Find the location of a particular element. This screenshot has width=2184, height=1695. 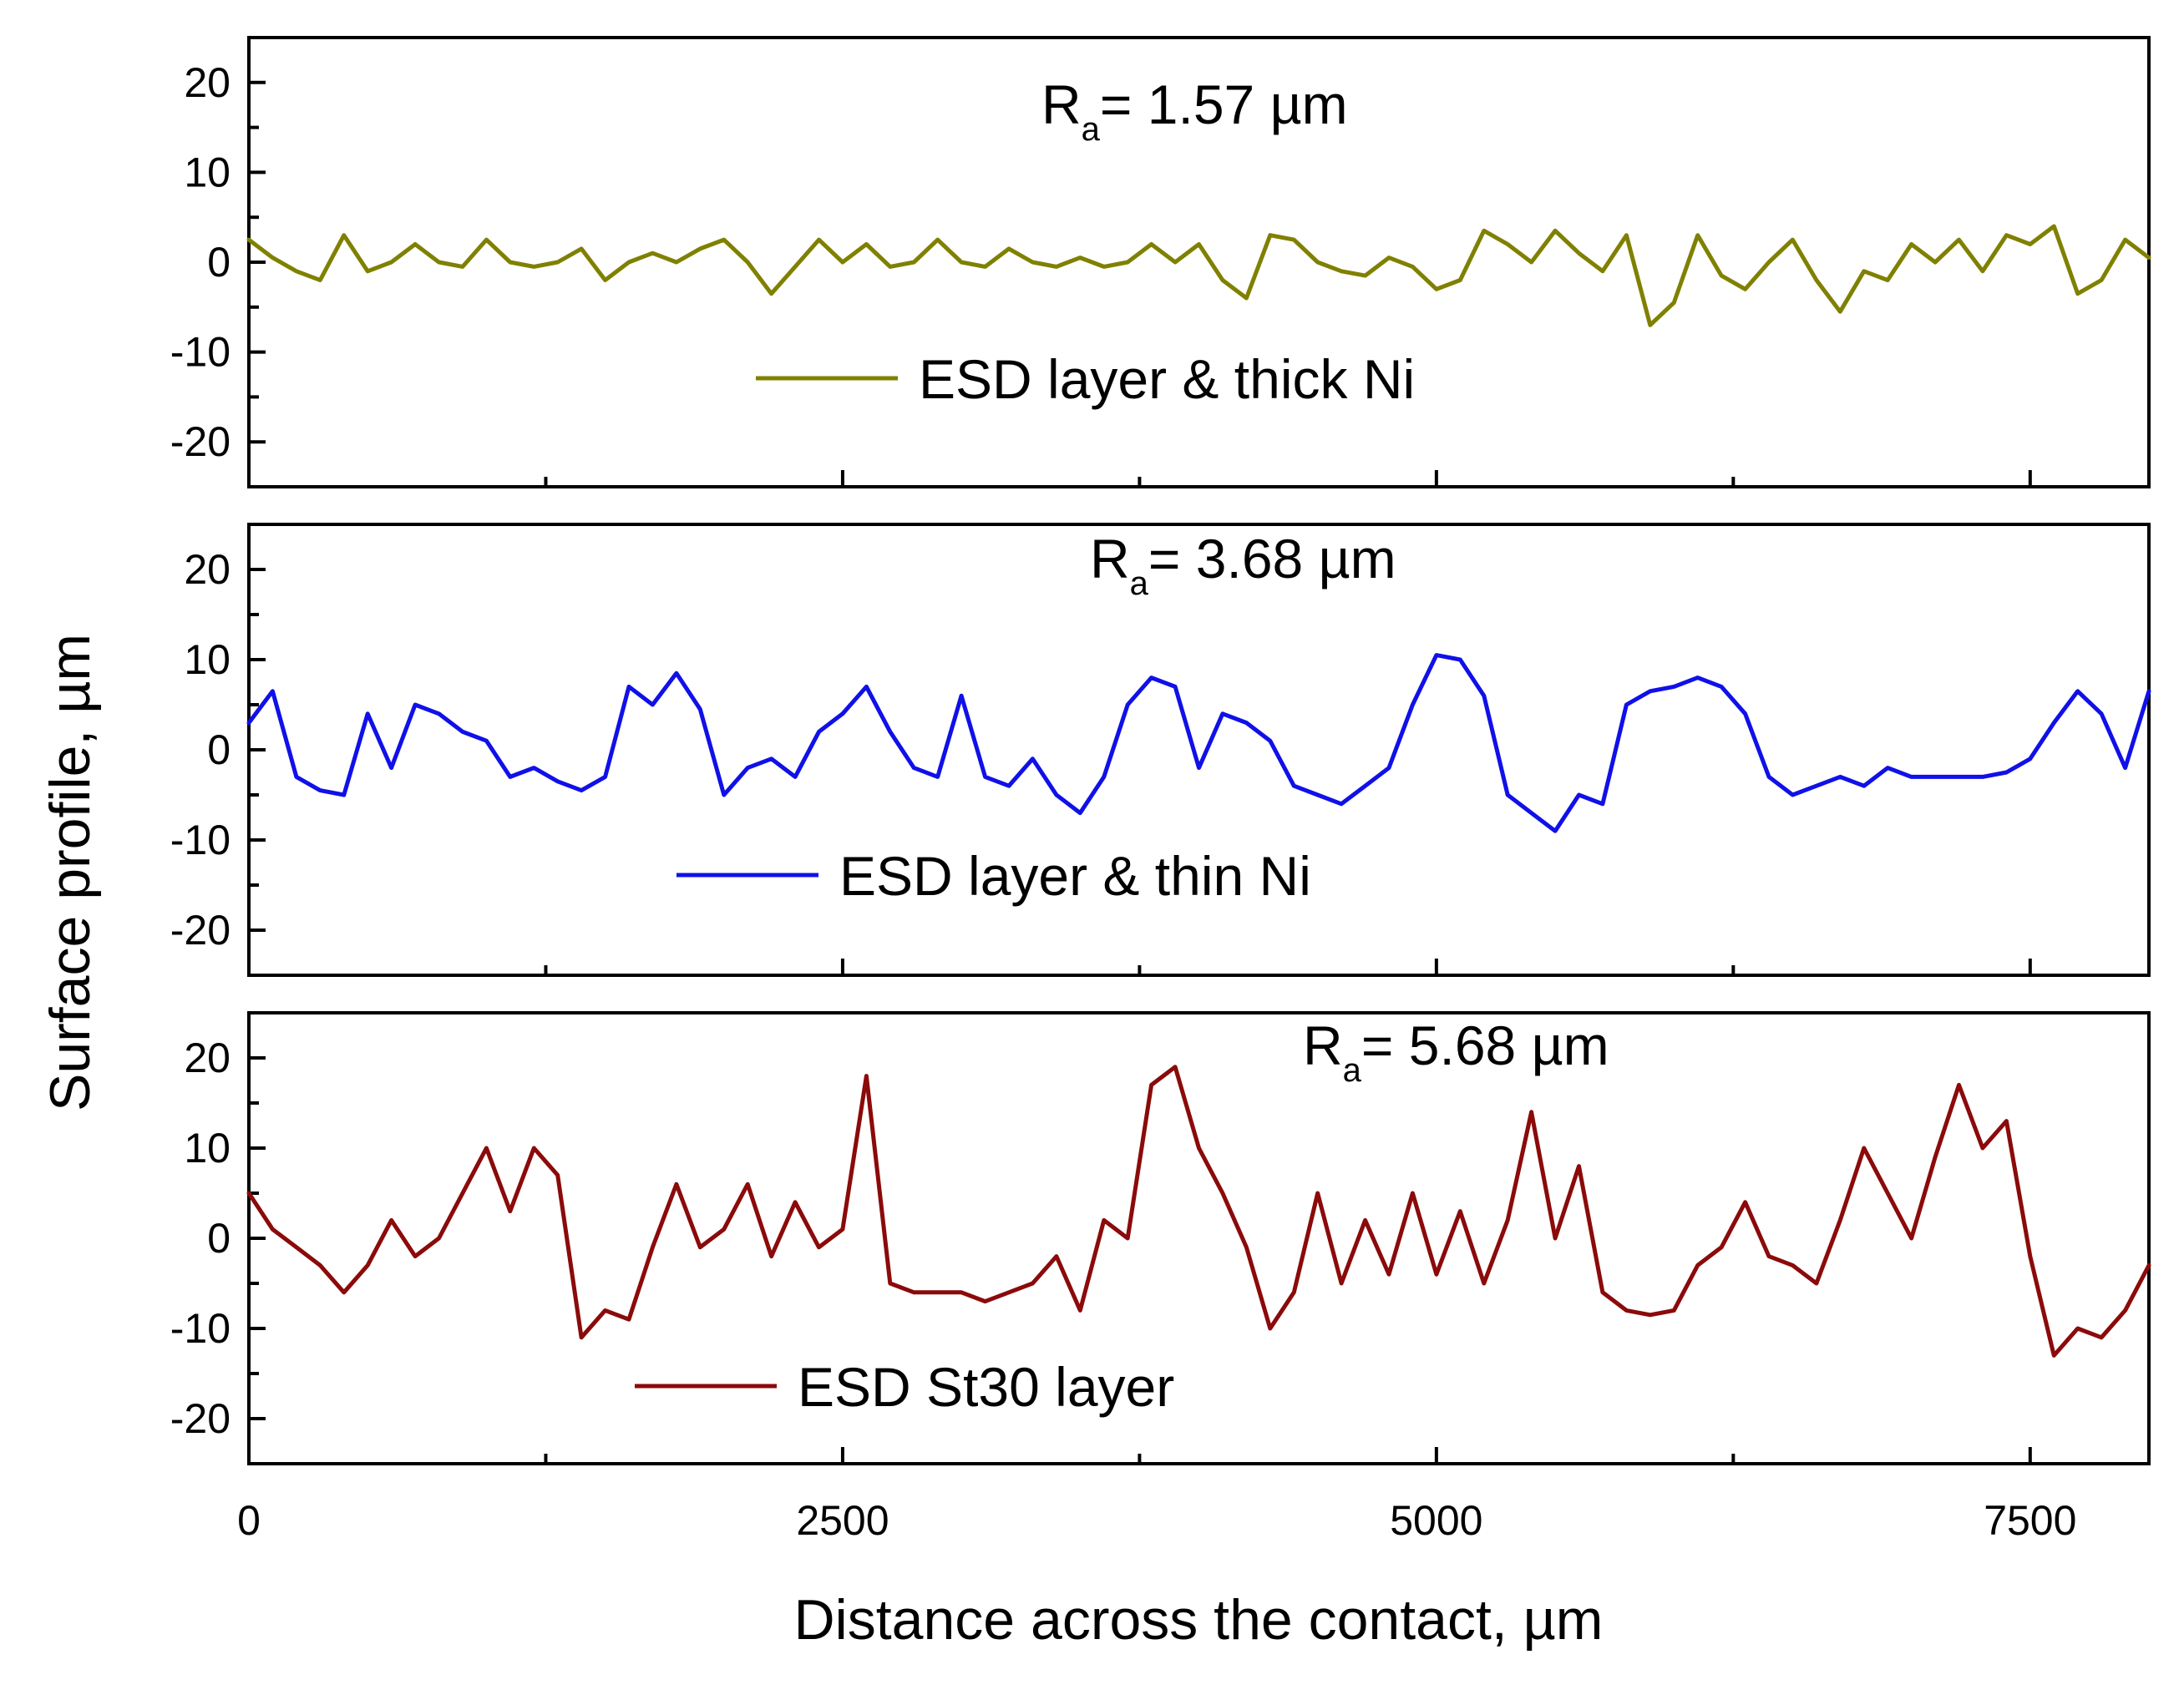

ra-annotation: Ra= 3.68 µm is located at coordinates (1243, 565).